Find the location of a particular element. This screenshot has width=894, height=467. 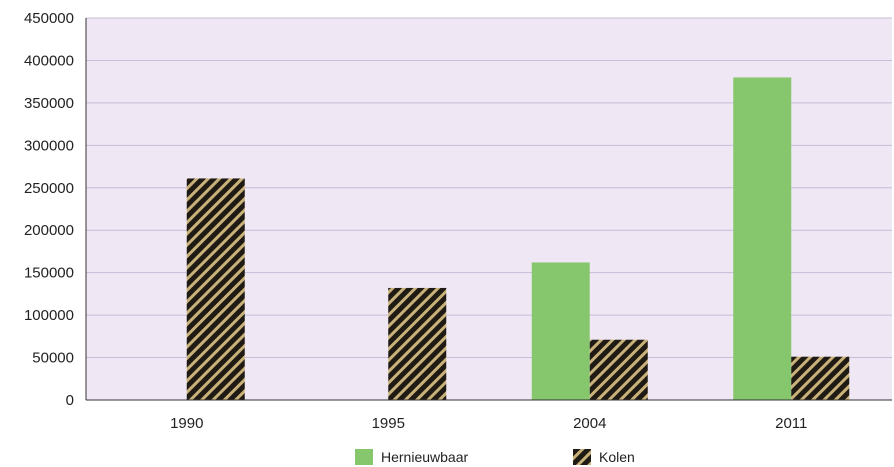

bar-kolen-1995 is located at coordinates (417, 343).